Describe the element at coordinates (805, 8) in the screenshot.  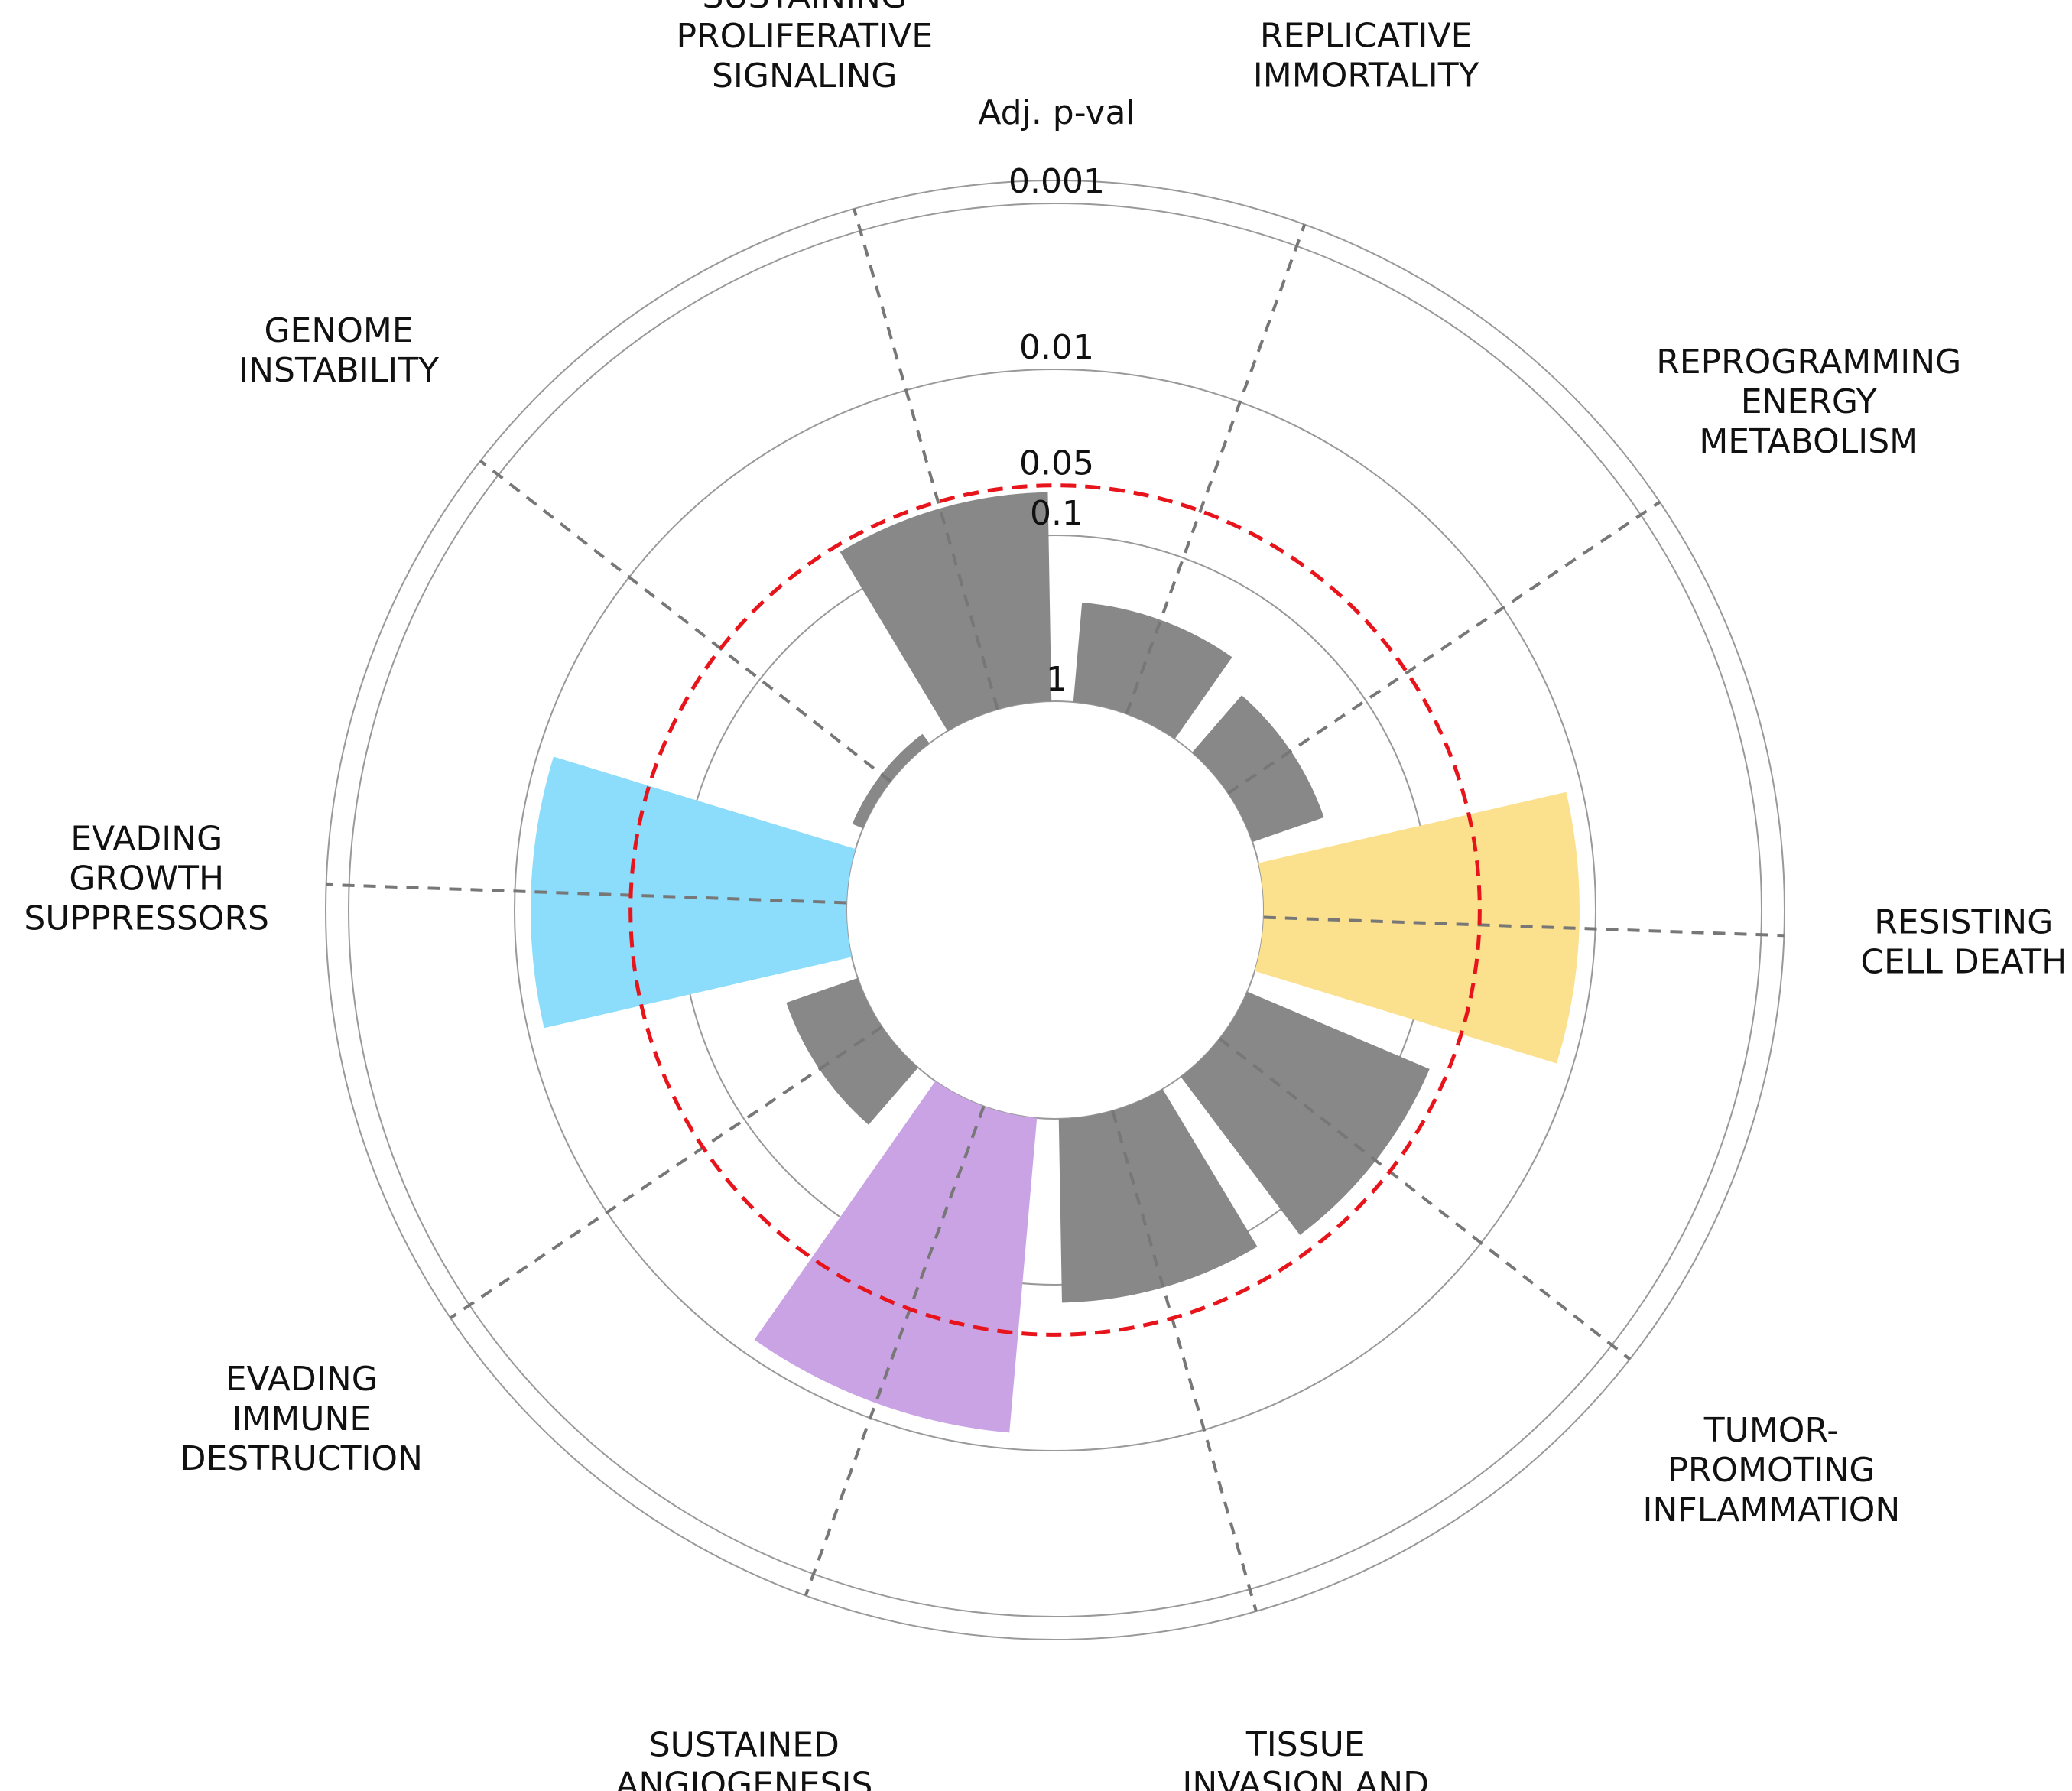
I see `category-label-line: SUSTAINING` at that location.